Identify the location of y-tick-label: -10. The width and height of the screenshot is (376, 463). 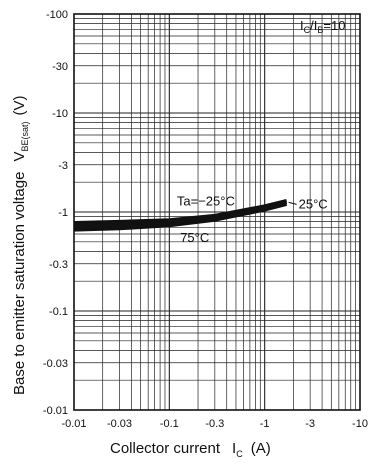
(60, 114).